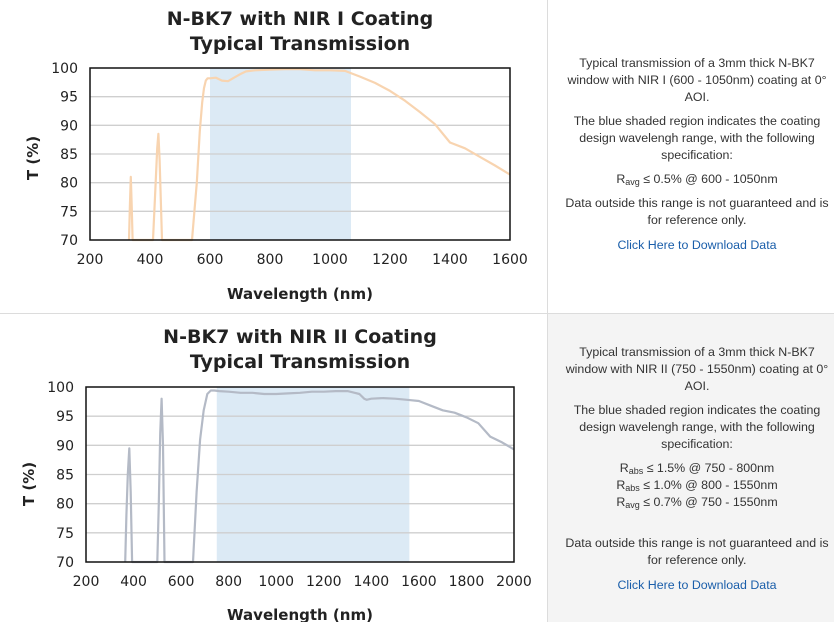 This screenshot has width=834, height=622. What do you see at coordinates (300, 337) in the screenshot?
I see `chart-title: N-BK7 with NIR II Coating` at bounding box center [300, 337].